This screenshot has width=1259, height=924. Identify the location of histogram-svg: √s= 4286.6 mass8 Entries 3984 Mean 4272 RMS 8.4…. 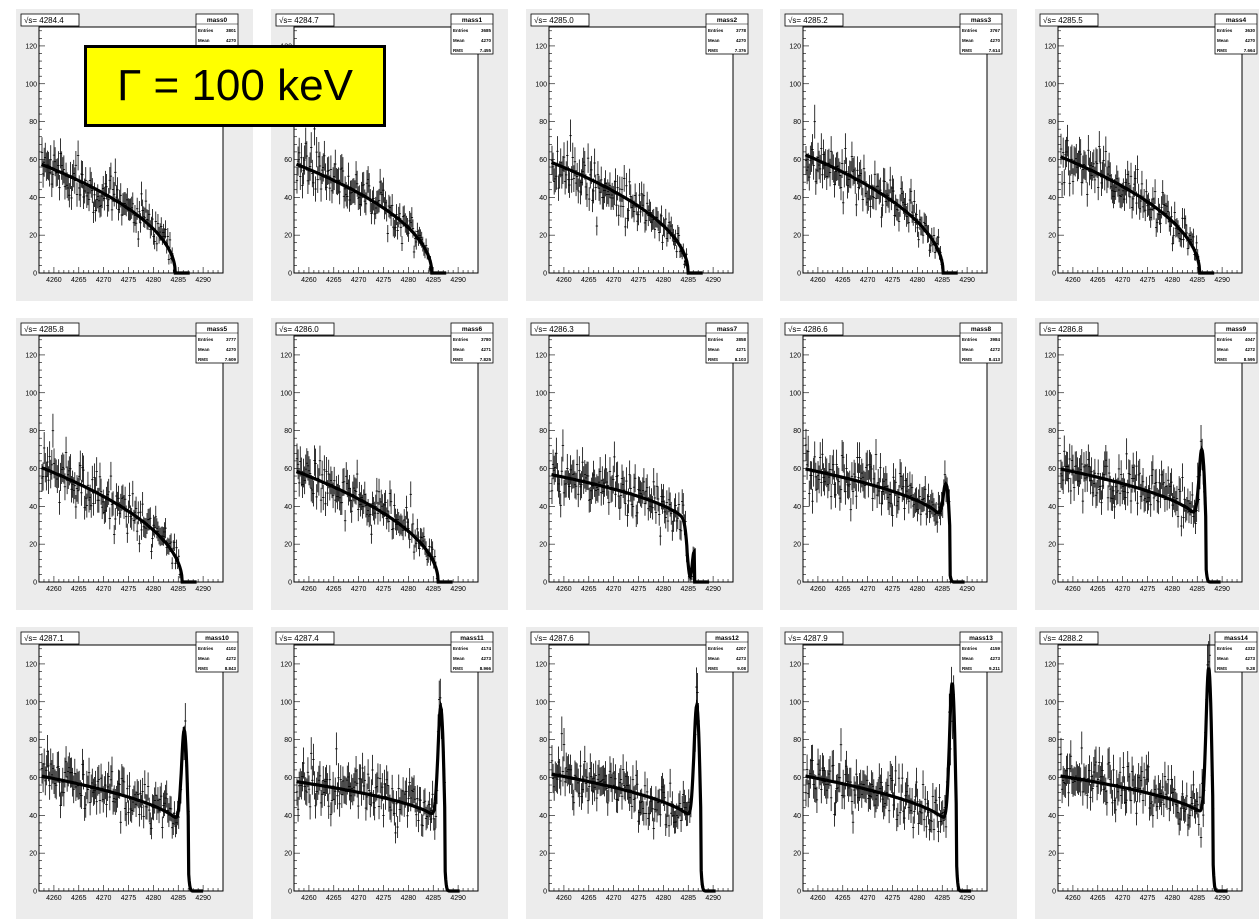
(893, 457).